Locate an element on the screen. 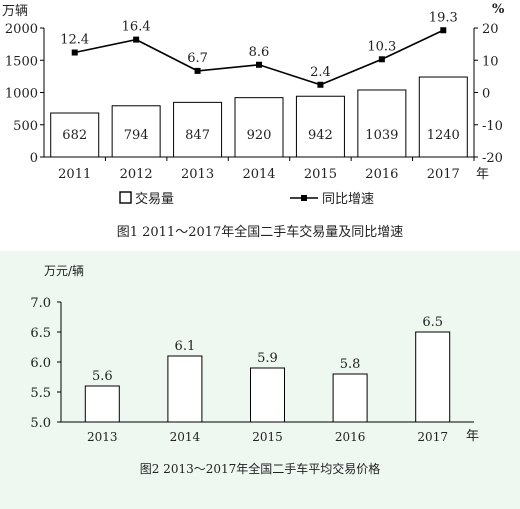  chart1-caption: 图1 2011～2017年全国二手车交易量及同比增速 is located at coordinates (260, 232).